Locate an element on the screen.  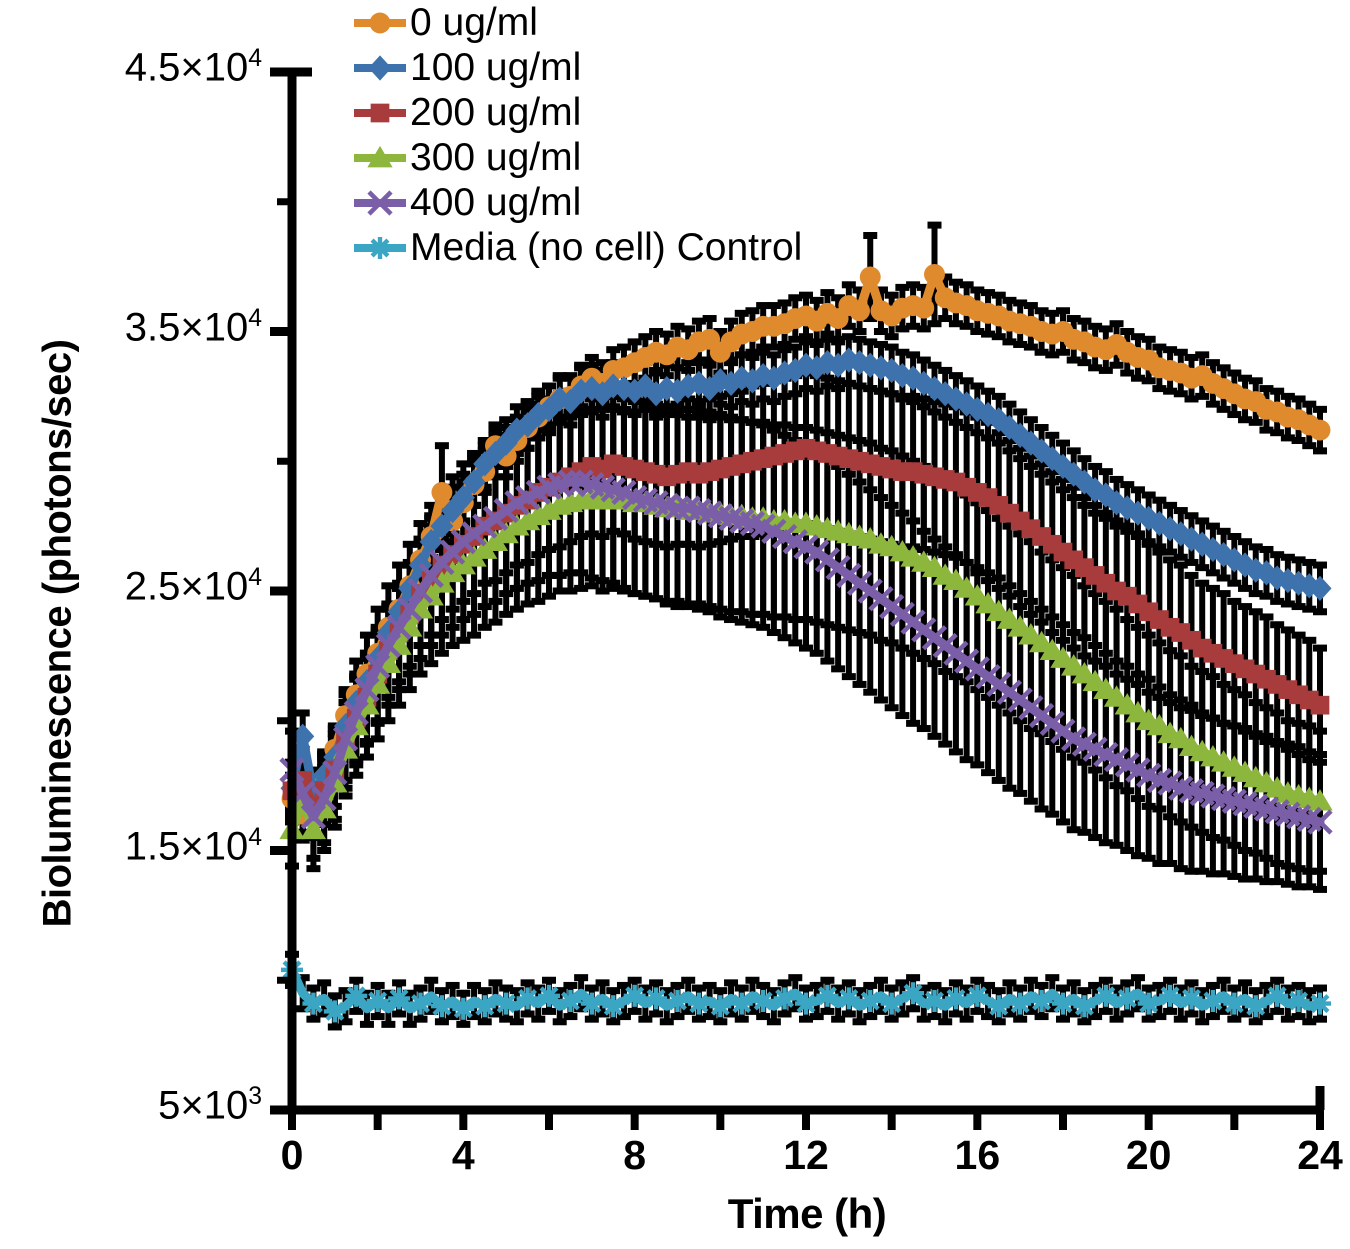
legend-marker-asterisk-icon is located at coordinates (380, 248).